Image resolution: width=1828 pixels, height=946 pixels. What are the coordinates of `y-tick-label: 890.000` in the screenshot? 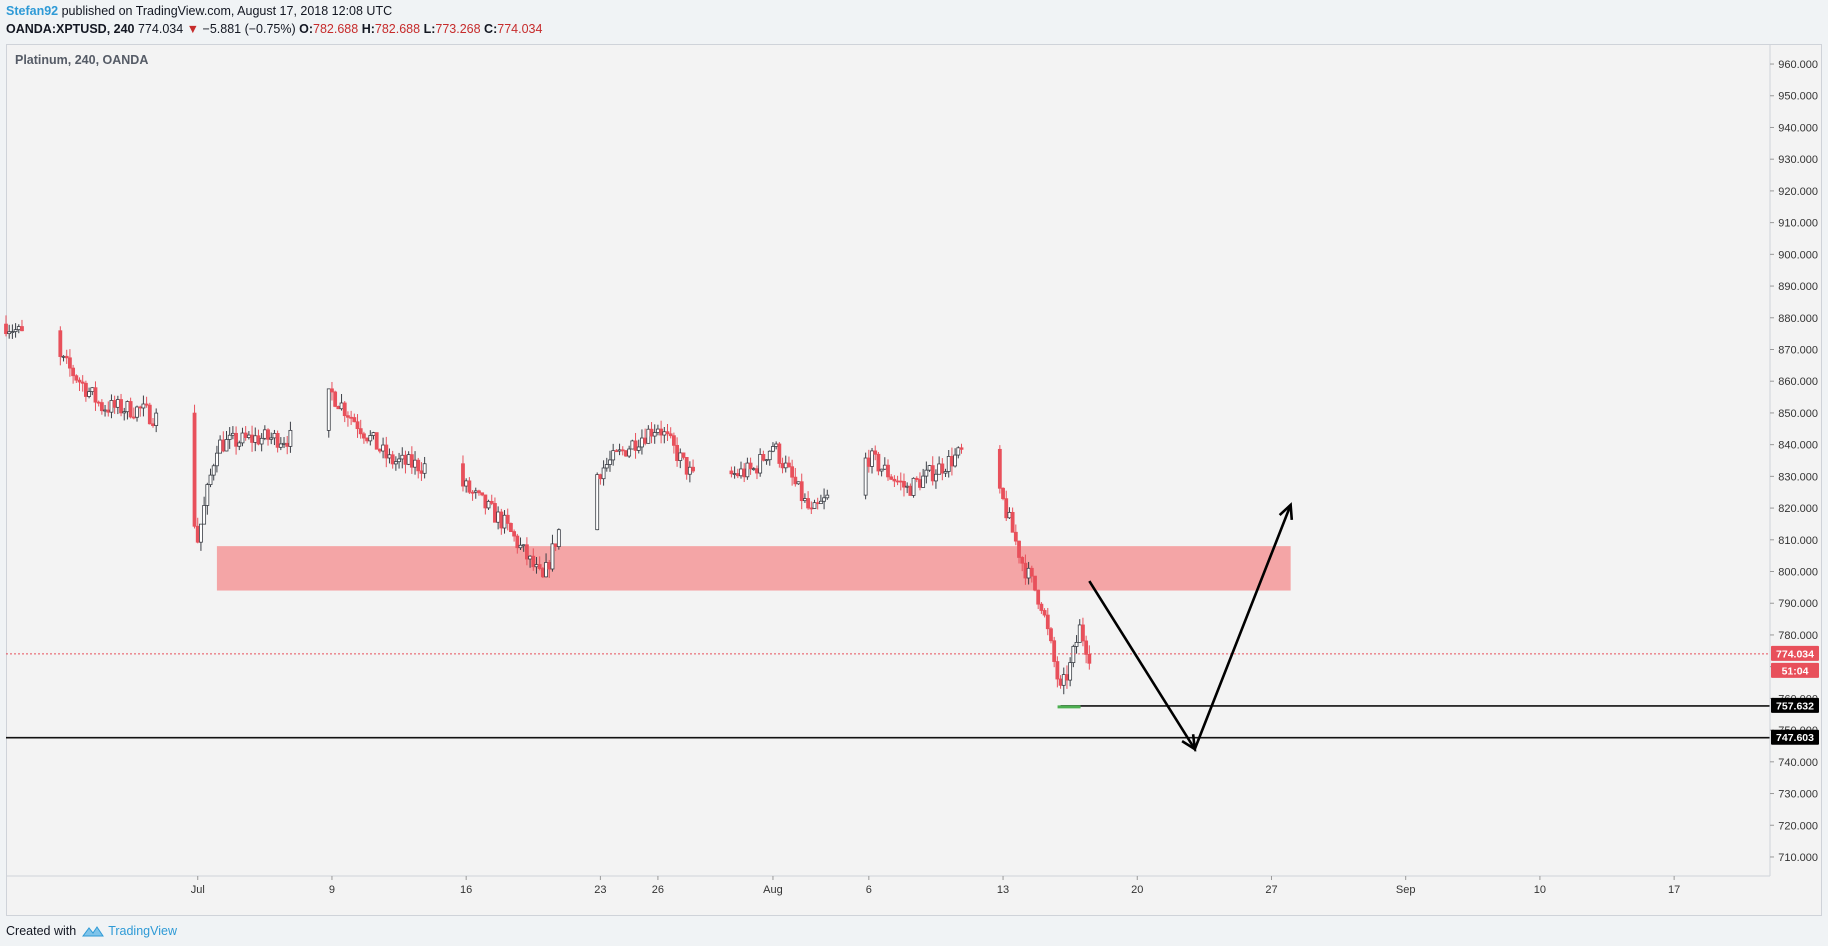 It's located at (1798, 287).